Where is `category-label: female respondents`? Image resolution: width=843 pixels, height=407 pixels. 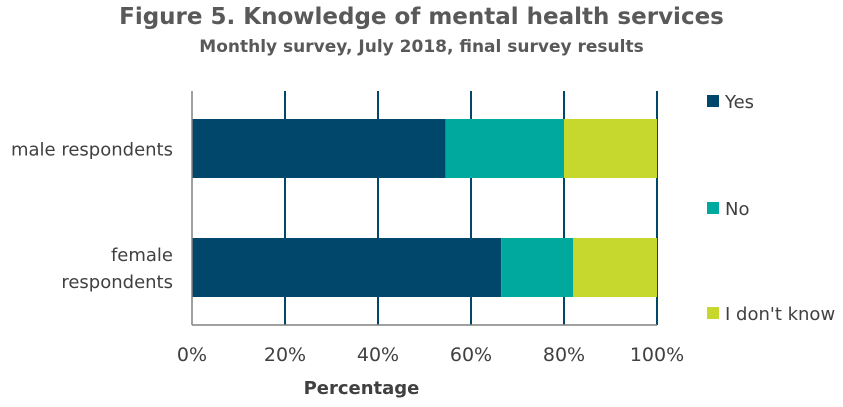
category-label: female respondents is located at coordinates (117, 269).